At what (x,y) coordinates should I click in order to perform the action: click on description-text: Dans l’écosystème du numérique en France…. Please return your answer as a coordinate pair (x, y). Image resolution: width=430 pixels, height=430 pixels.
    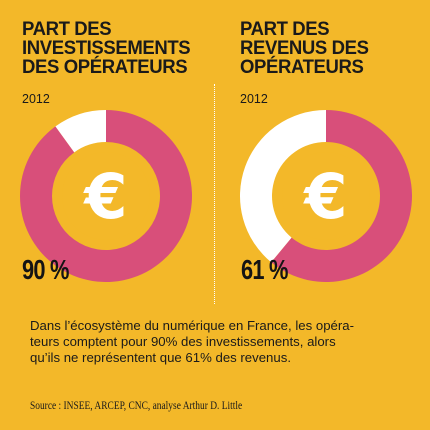
    Looking at the image, I should click on (192, 341).